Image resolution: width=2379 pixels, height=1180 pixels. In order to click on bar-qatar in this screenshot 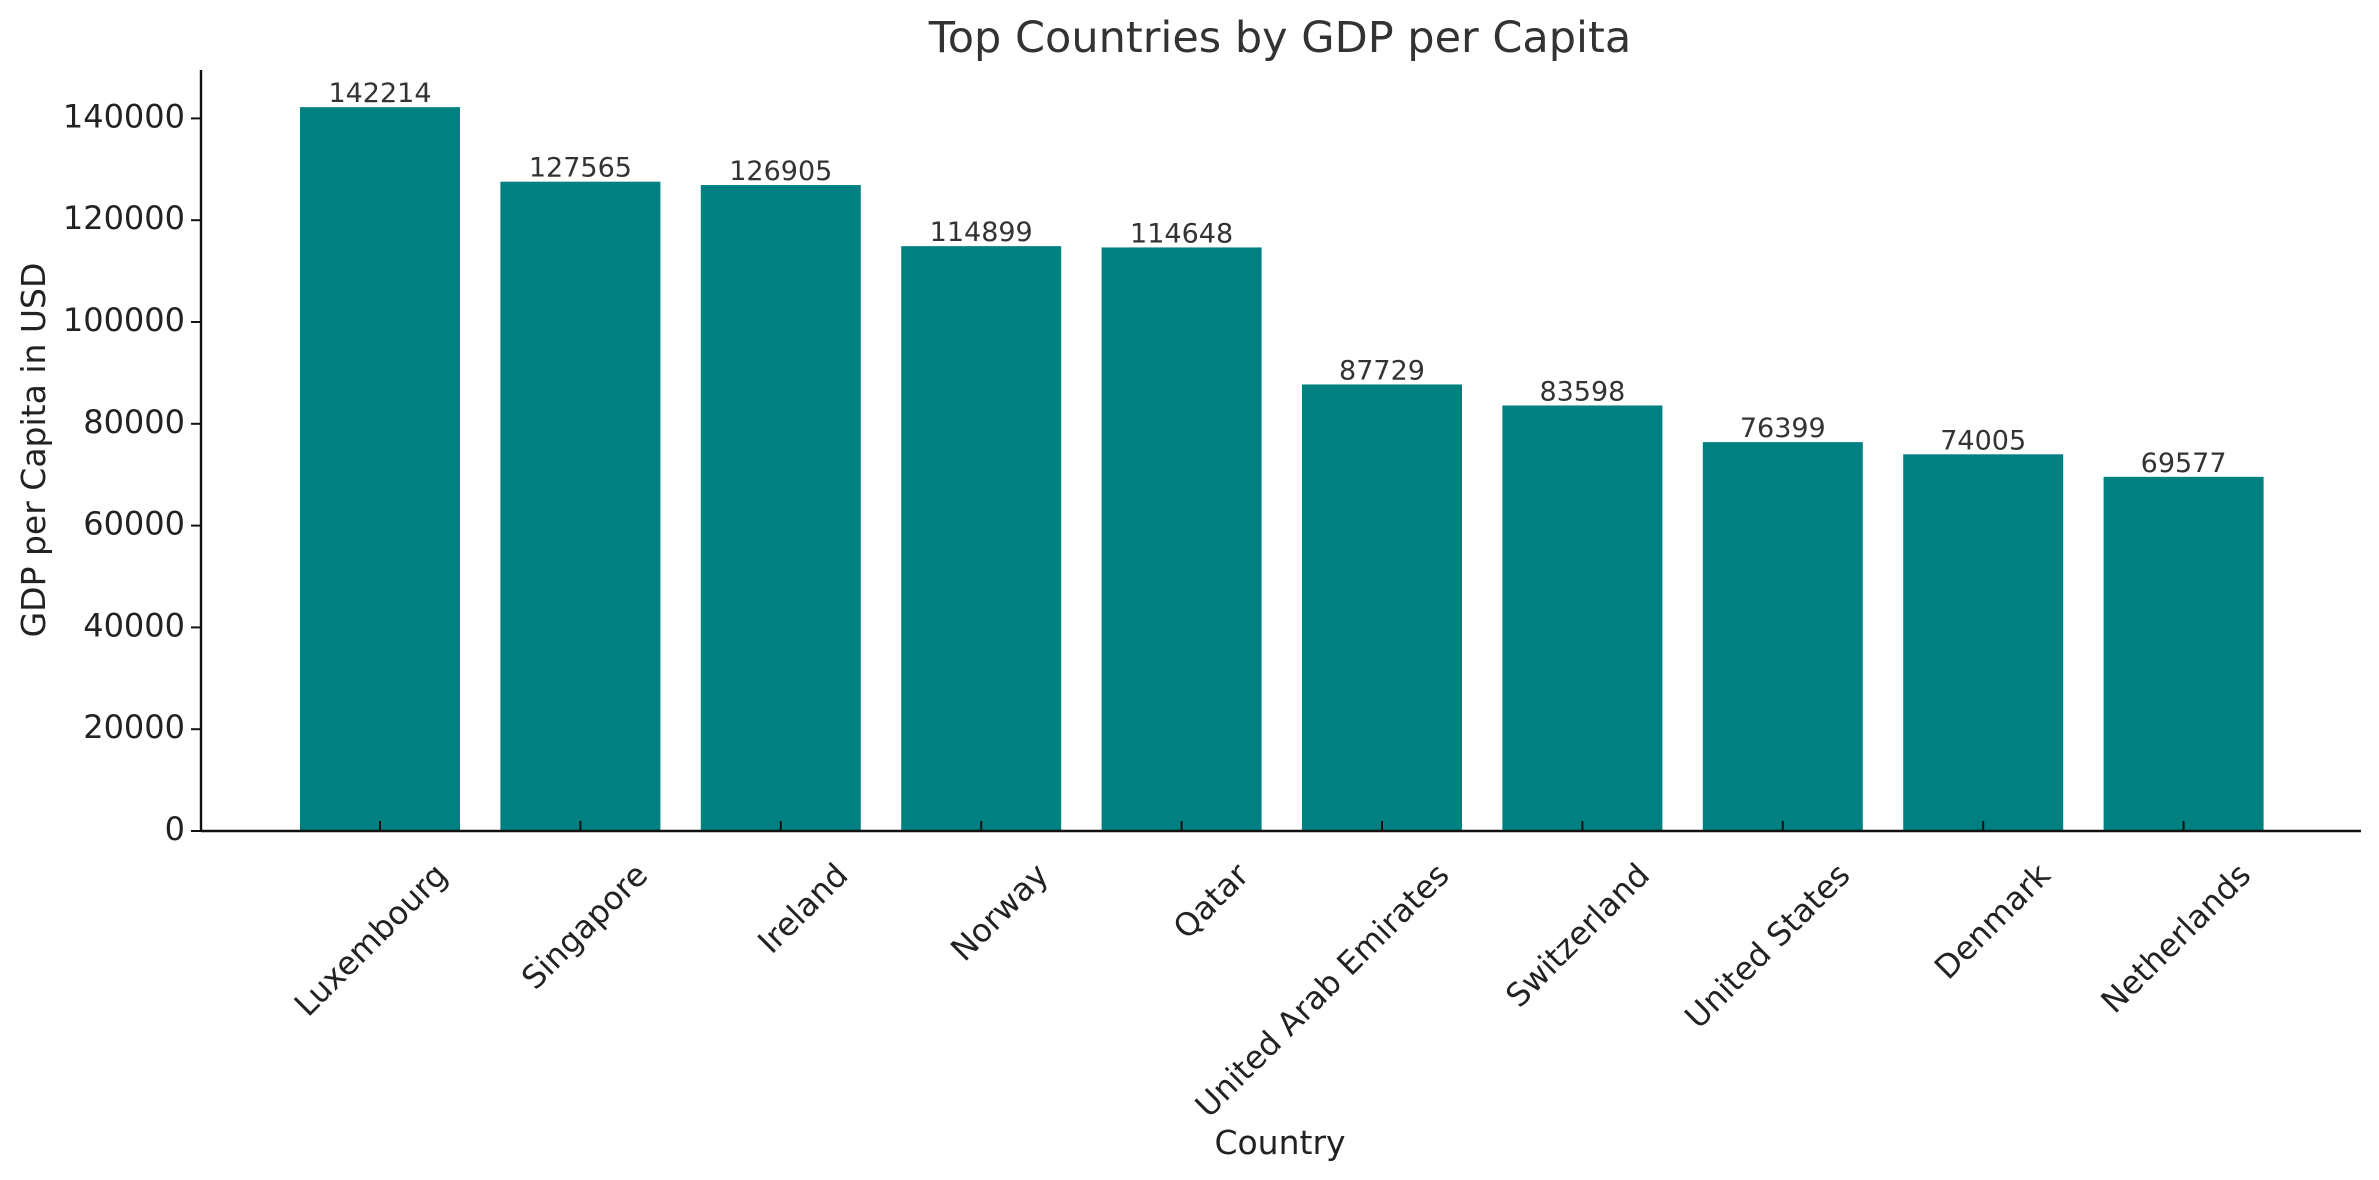, I will do `click(1181, 539)`.